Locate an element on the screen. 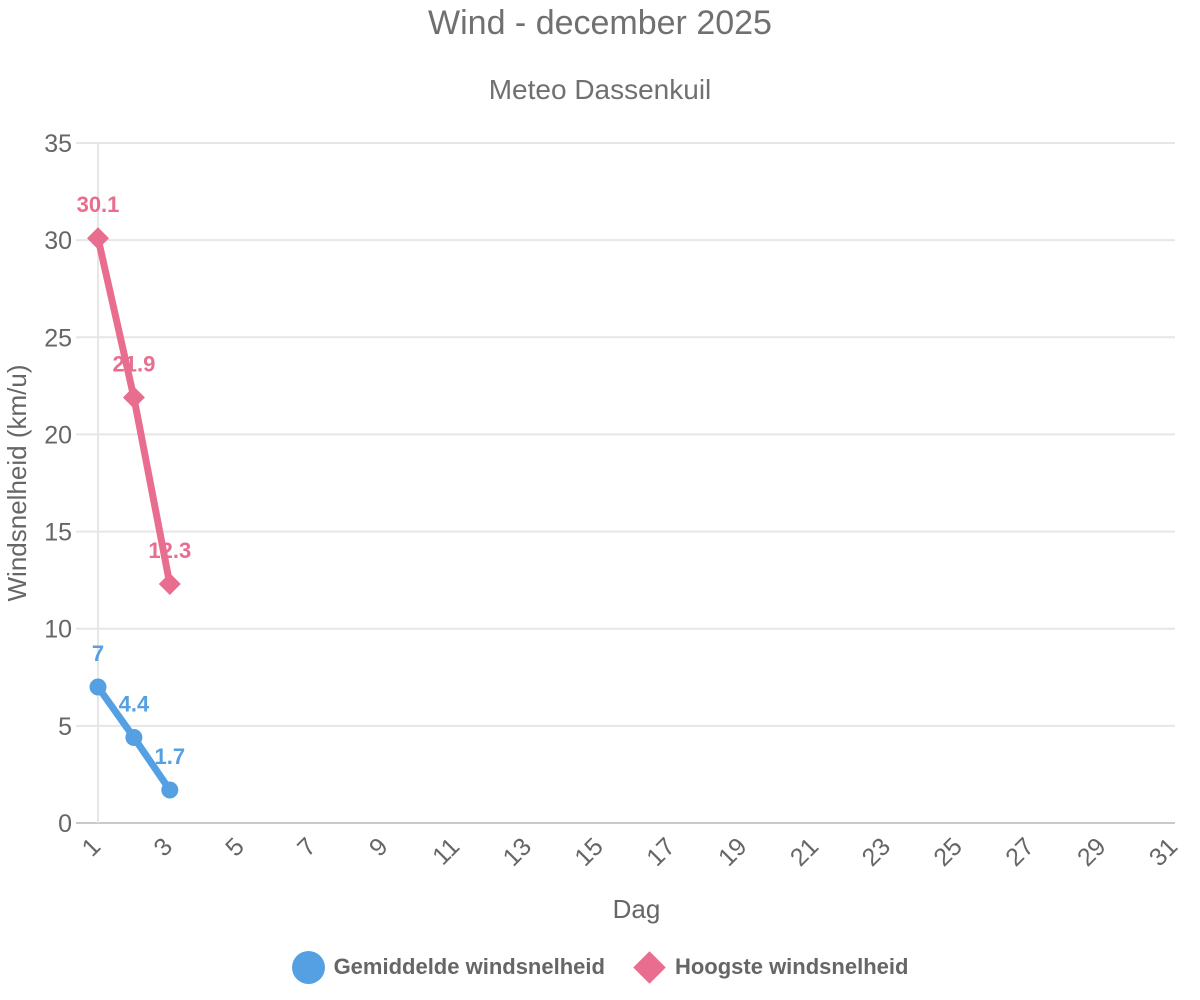  x-tick-label: 17 is located at coordinates (660, 851).